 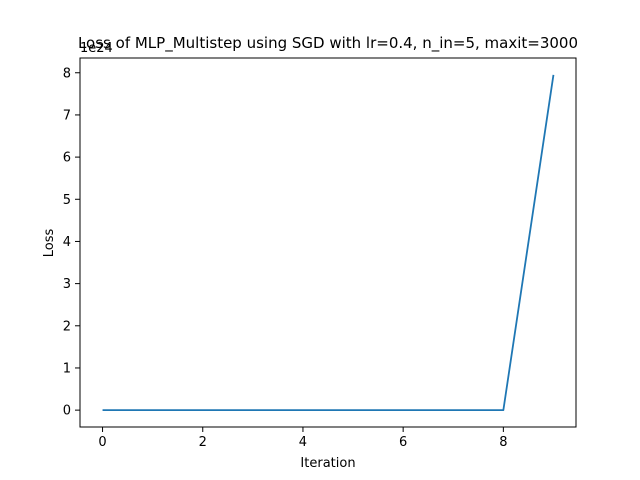 I want to click on y-axis: 0 1 2 3 4 5 6 7 8, so click(x=71, y=242).